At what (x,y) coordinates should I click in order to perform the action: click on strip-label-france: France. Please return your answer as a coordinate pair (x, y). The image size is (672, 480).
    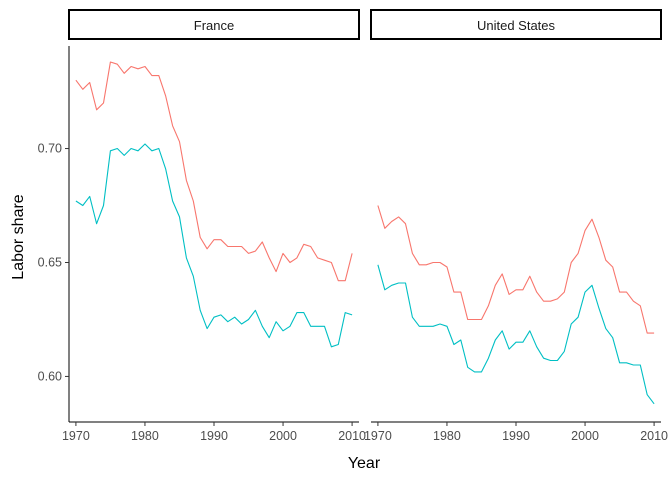
    Looking at the image, I should click on (214, 25).